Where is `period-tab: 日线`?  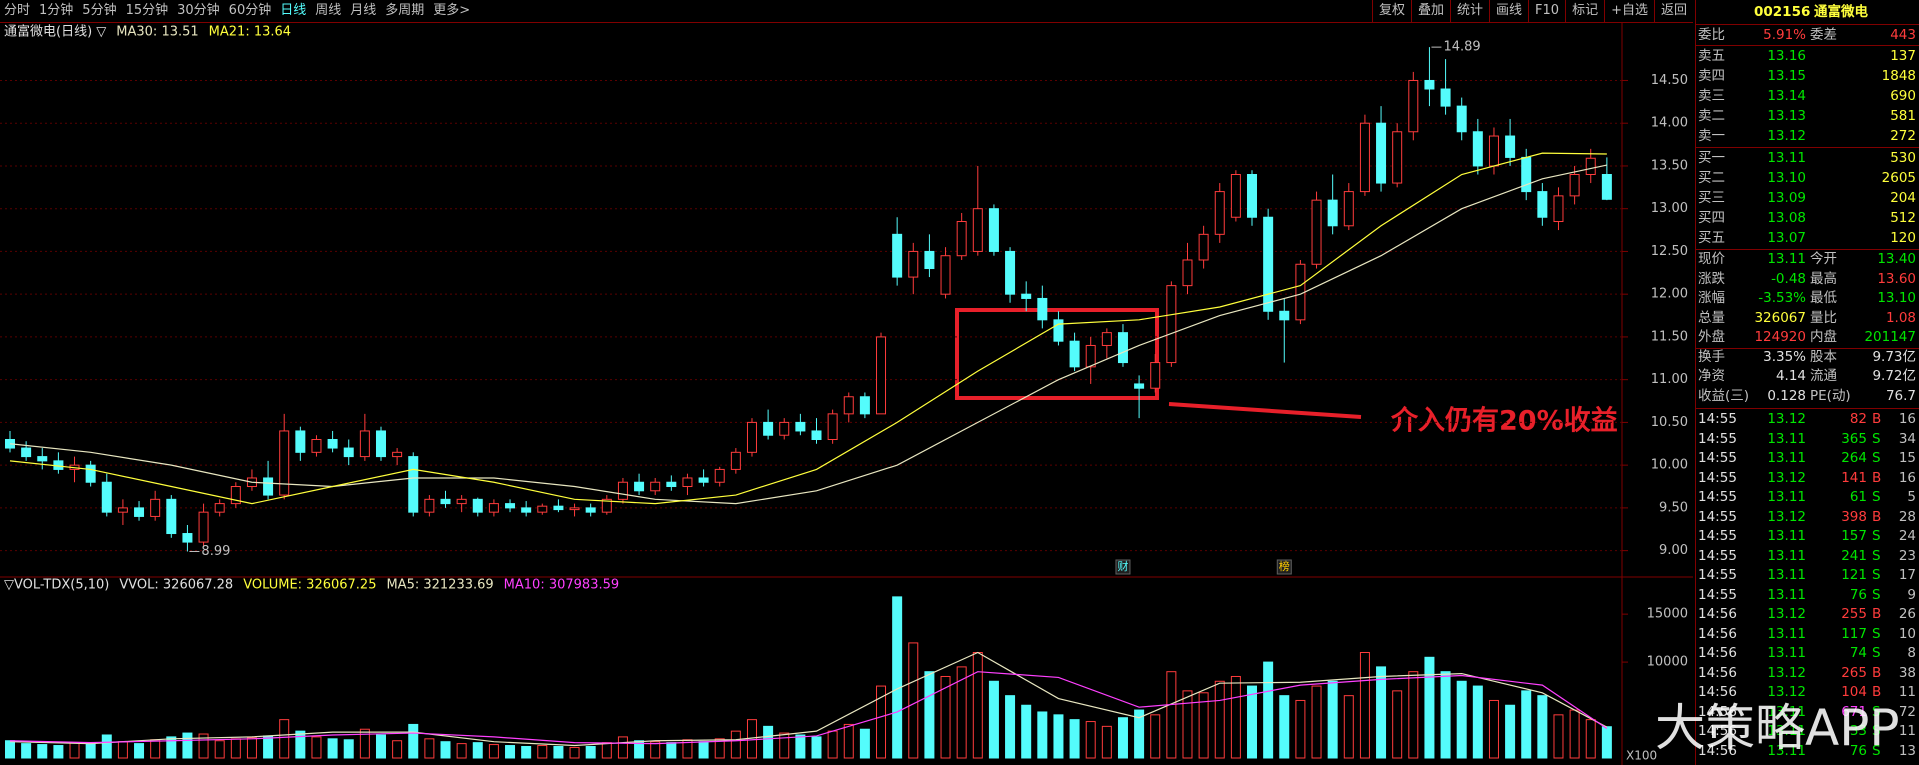 period-tab: 日线 is located at coordinates (293, 10).